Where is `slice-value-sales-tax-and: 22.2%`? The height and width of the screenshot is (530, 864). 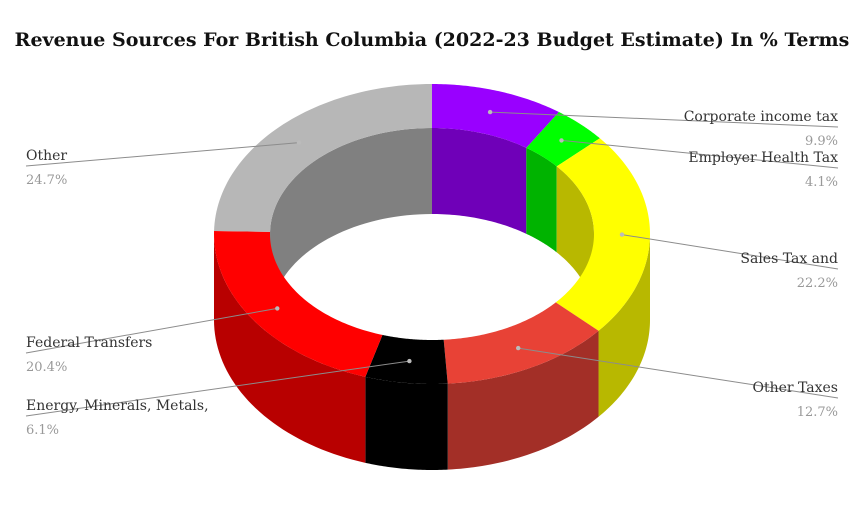 slice-value-sales-tax-and: 22.2% is located at coordinates (817, 283).